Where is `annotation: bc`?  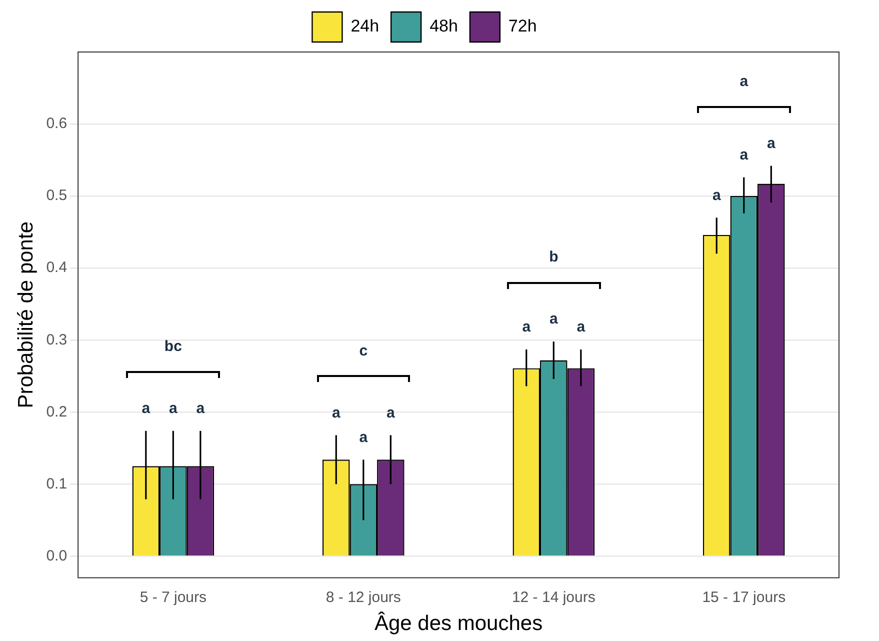 annotation: bc is located at coordinates (173, 347).